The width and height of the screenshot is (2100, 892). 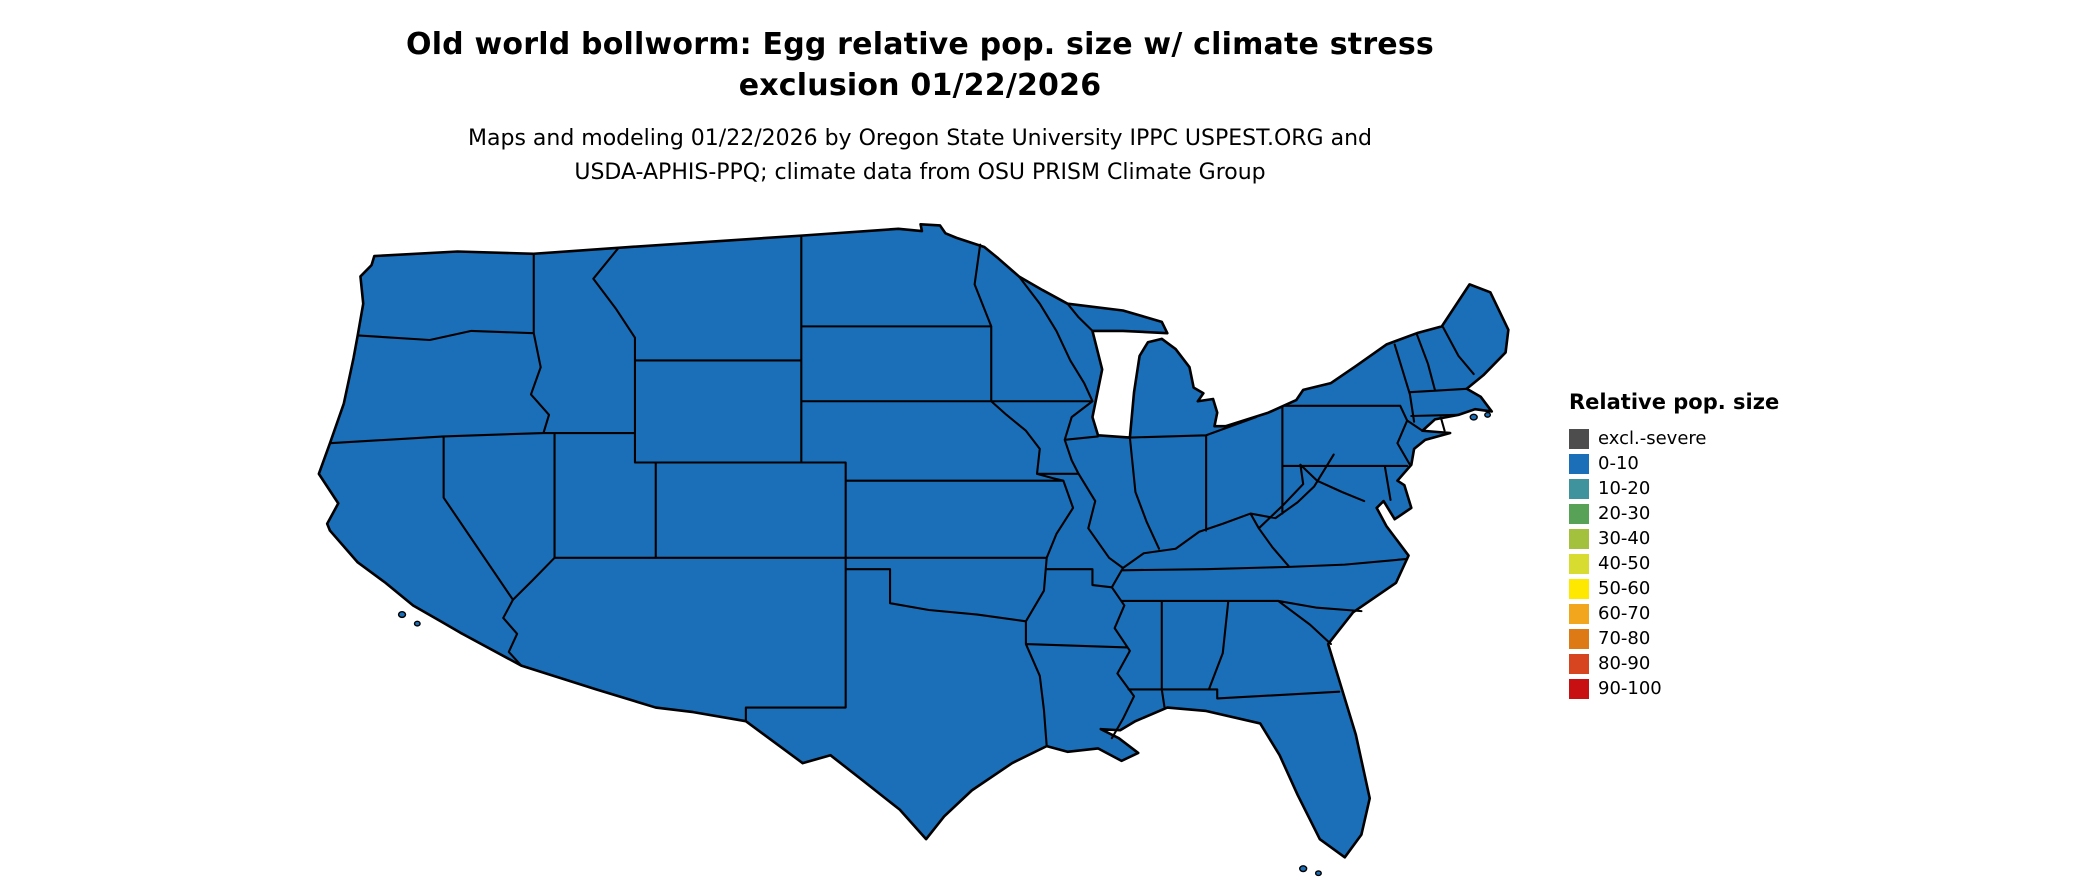 What do you see at coordinates (1624, 613) in the screenshot?
I see `legend-label: 60-70` at bounding box center [1624, 613].